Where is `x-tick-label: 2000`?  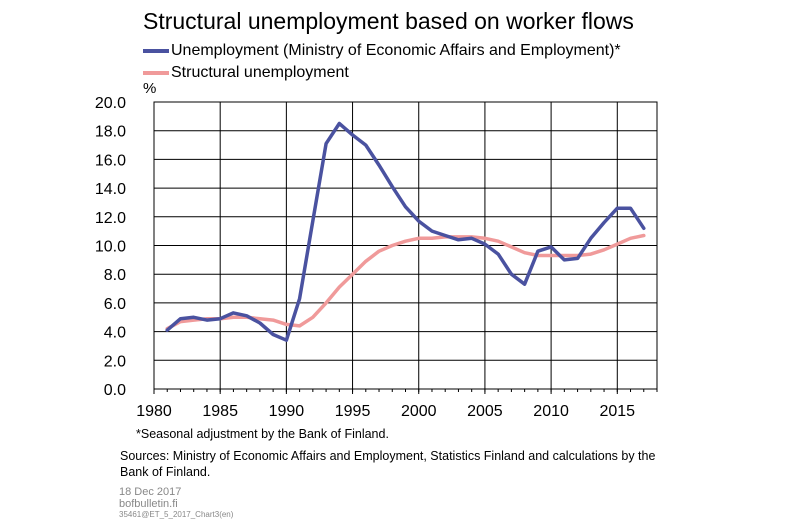
x-tick-label: 2000 is located at coordinates (419, 411).